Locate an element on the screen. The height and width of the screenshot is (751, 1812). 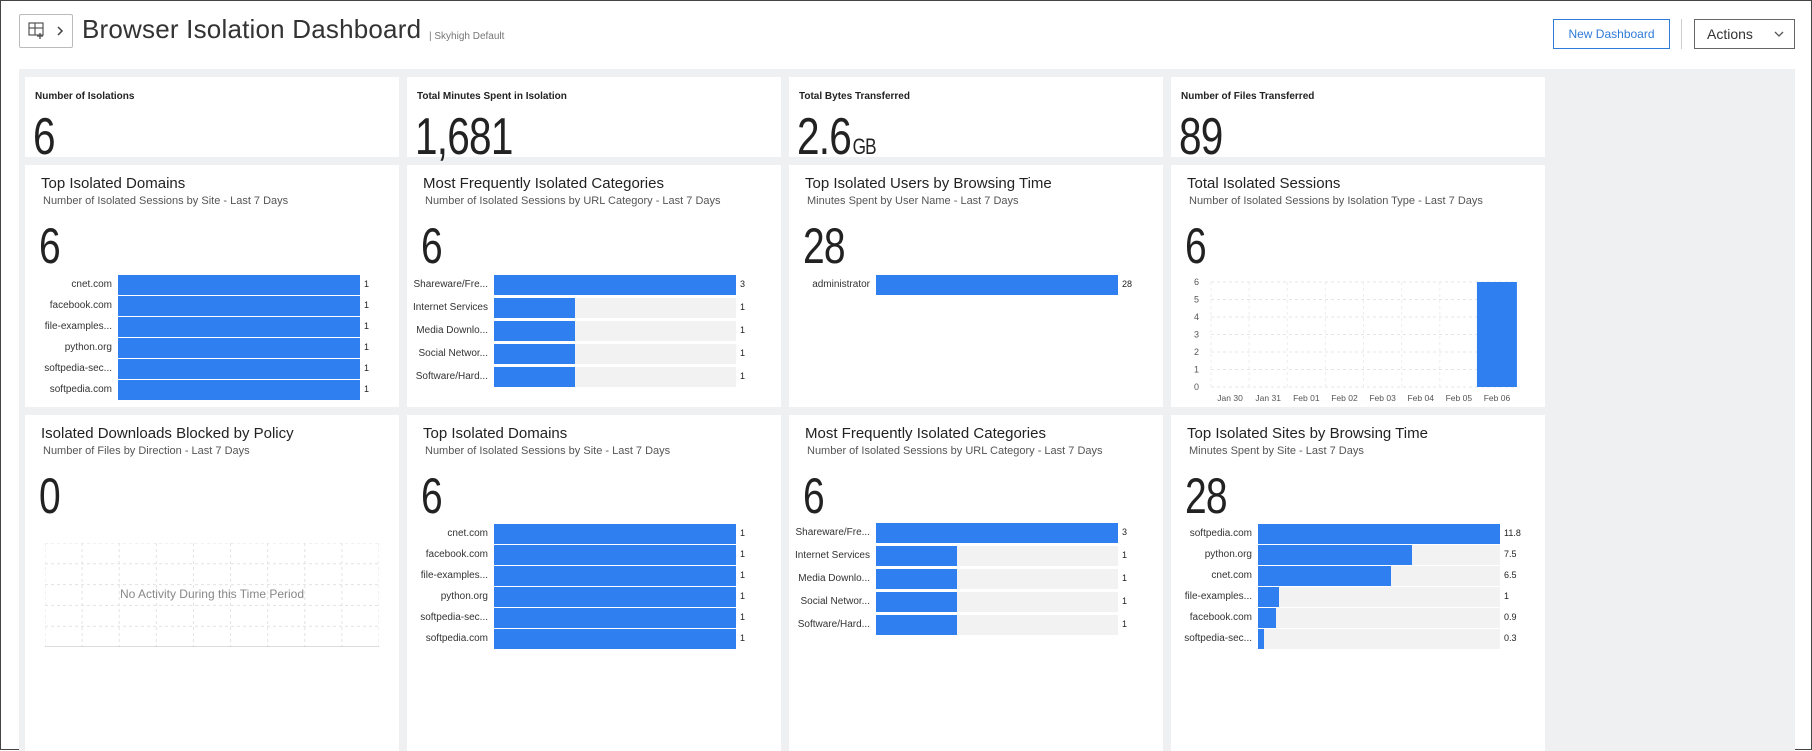
bar-track is located at coordinates (1379, 618).